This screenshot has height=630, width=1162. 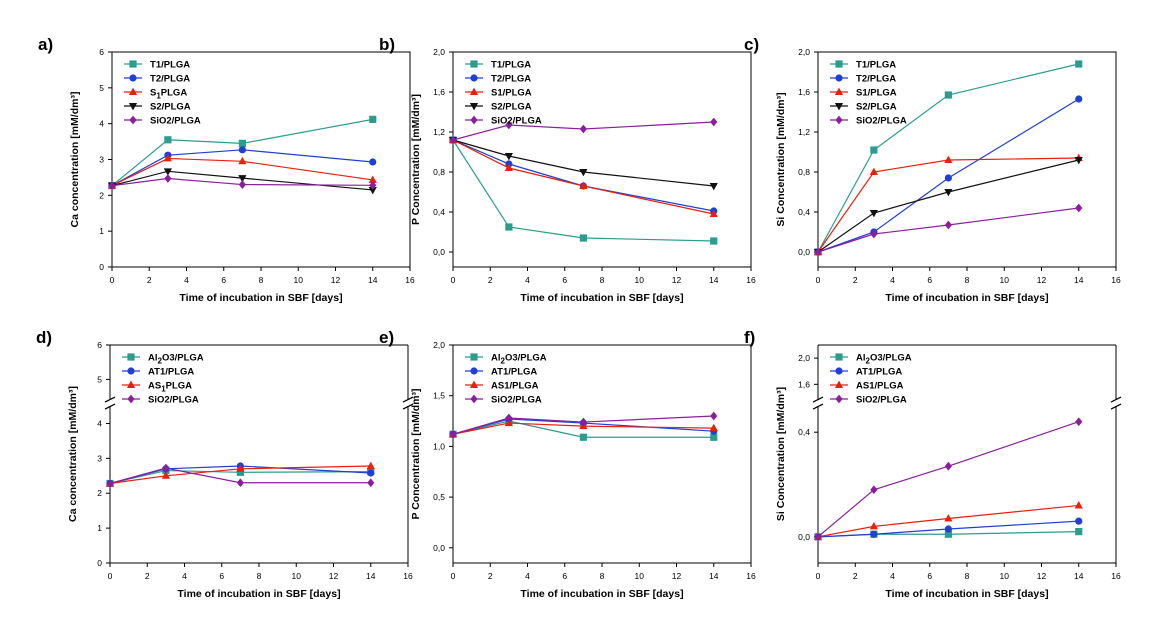 What do you see at coordinates (439, 396) in the screenshot?
I see `y-tick-label: 1,5` at bounding box center [439, 396].